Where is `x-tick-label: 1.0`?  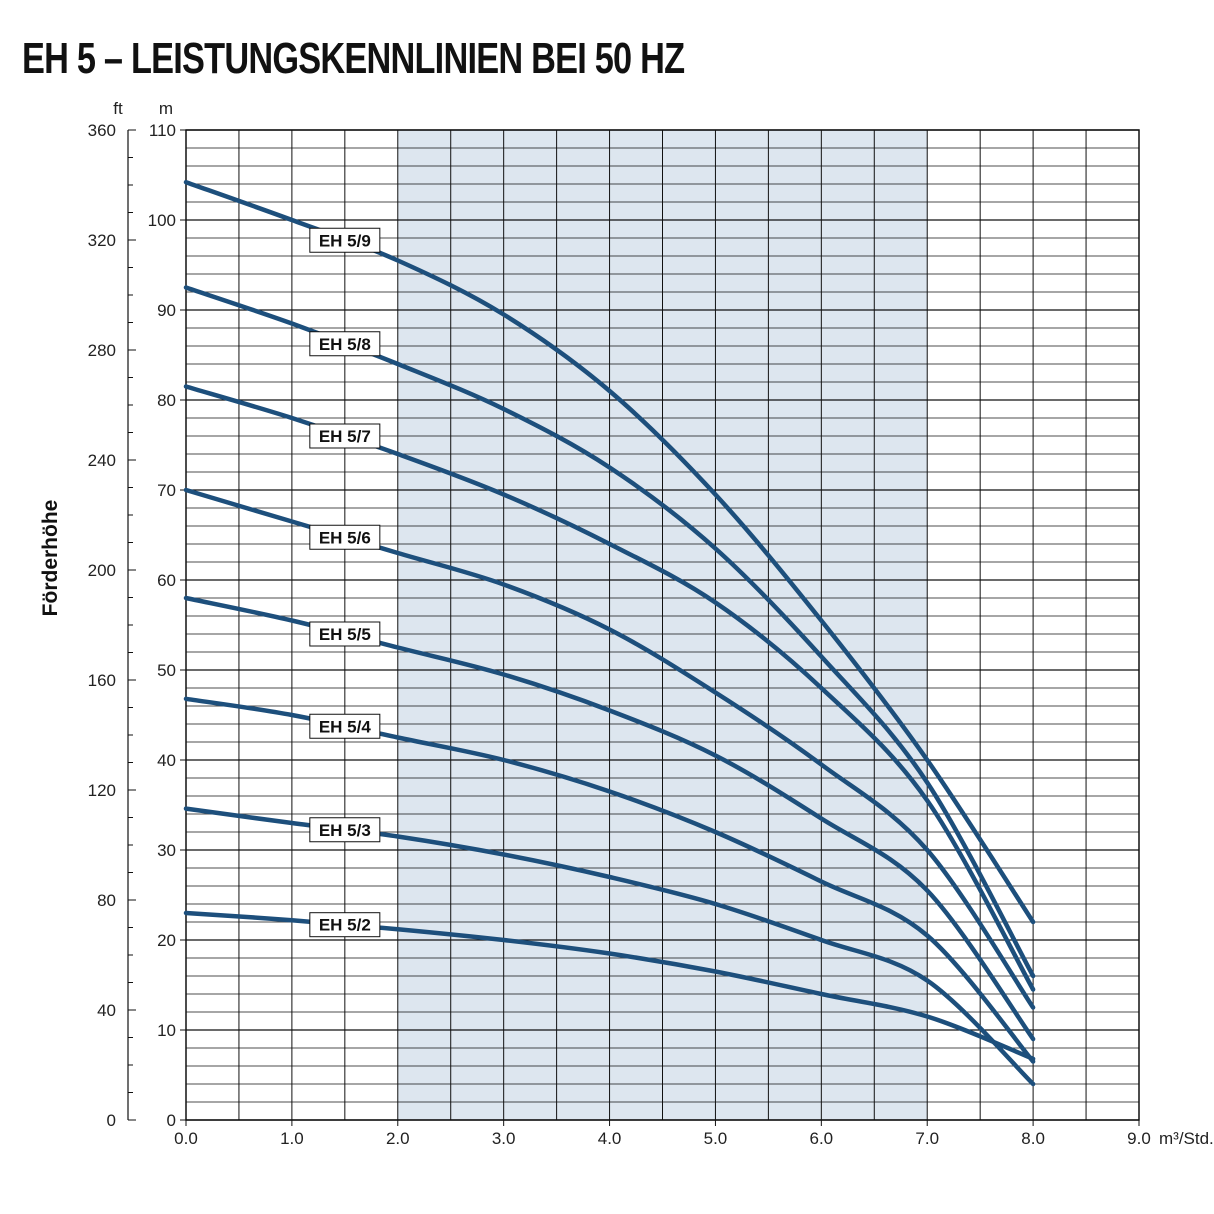 x-tick-label: 1.0 is located at coordinates (292, 1138).